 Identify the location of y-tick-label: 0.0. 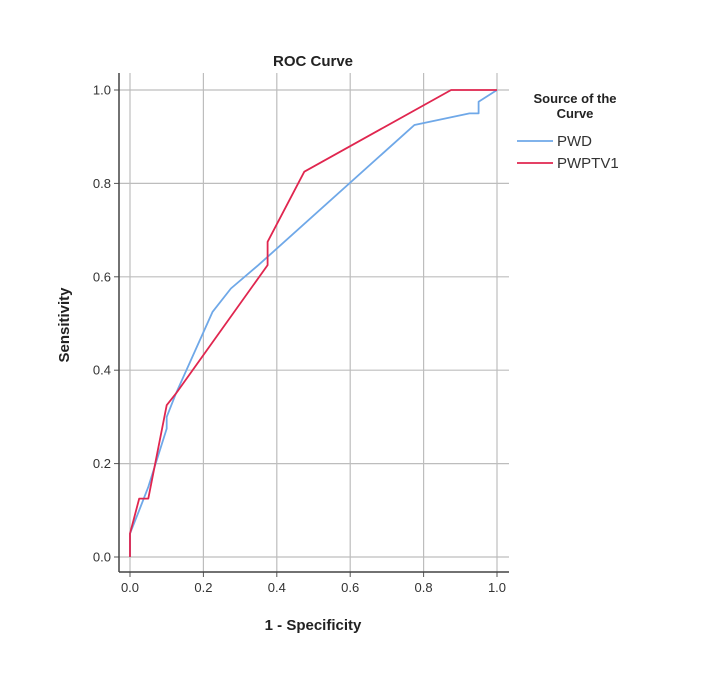
(102, 557).